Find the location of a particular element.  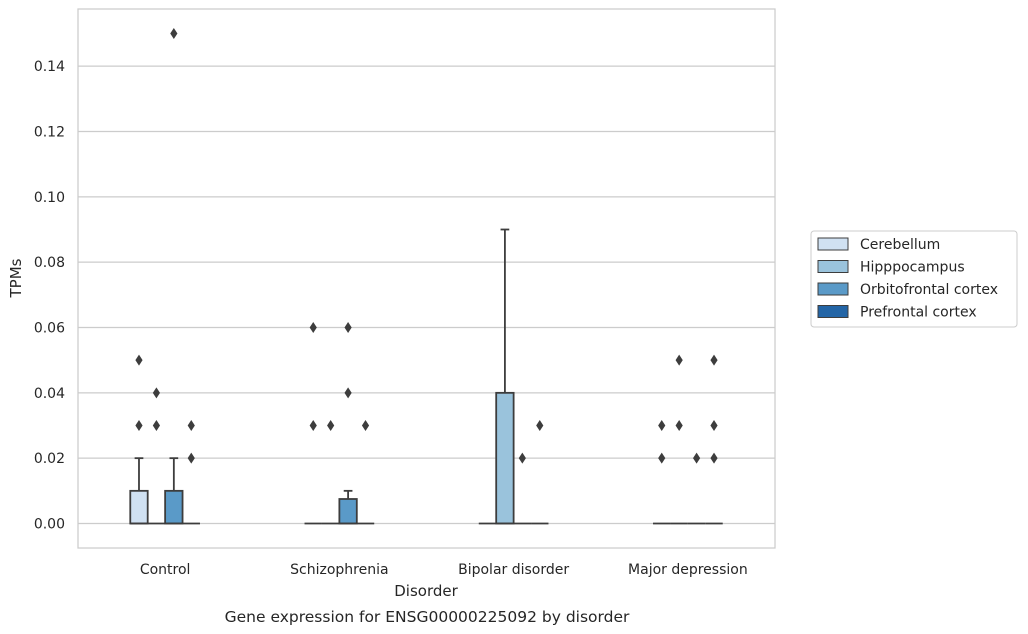

y-tick-label: 0.14 is located at coordinates (49, 67).